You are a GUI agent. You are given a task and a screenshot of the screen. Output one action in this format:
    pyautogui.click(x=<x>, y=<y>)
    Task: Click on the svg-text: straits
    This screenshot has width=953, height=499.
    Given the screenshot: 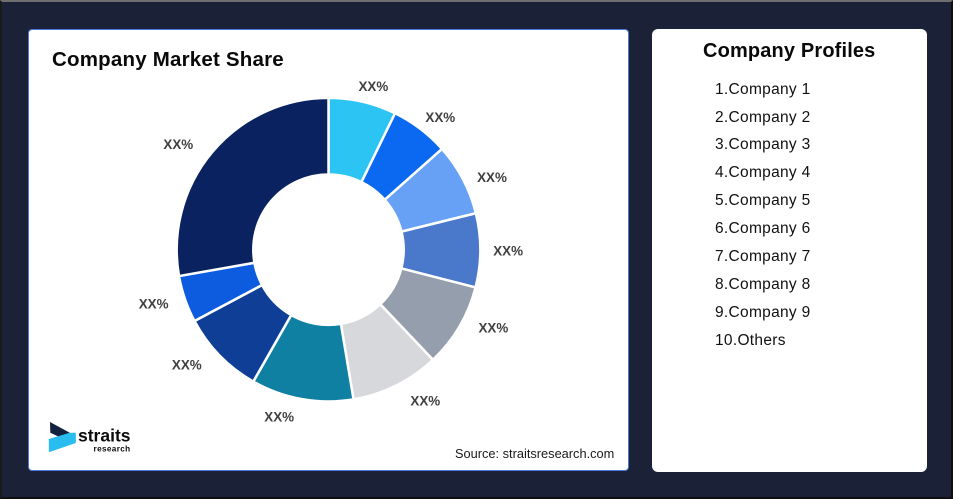 What is the action you would take?
    pyautogui.click(x=104, y=436)
    